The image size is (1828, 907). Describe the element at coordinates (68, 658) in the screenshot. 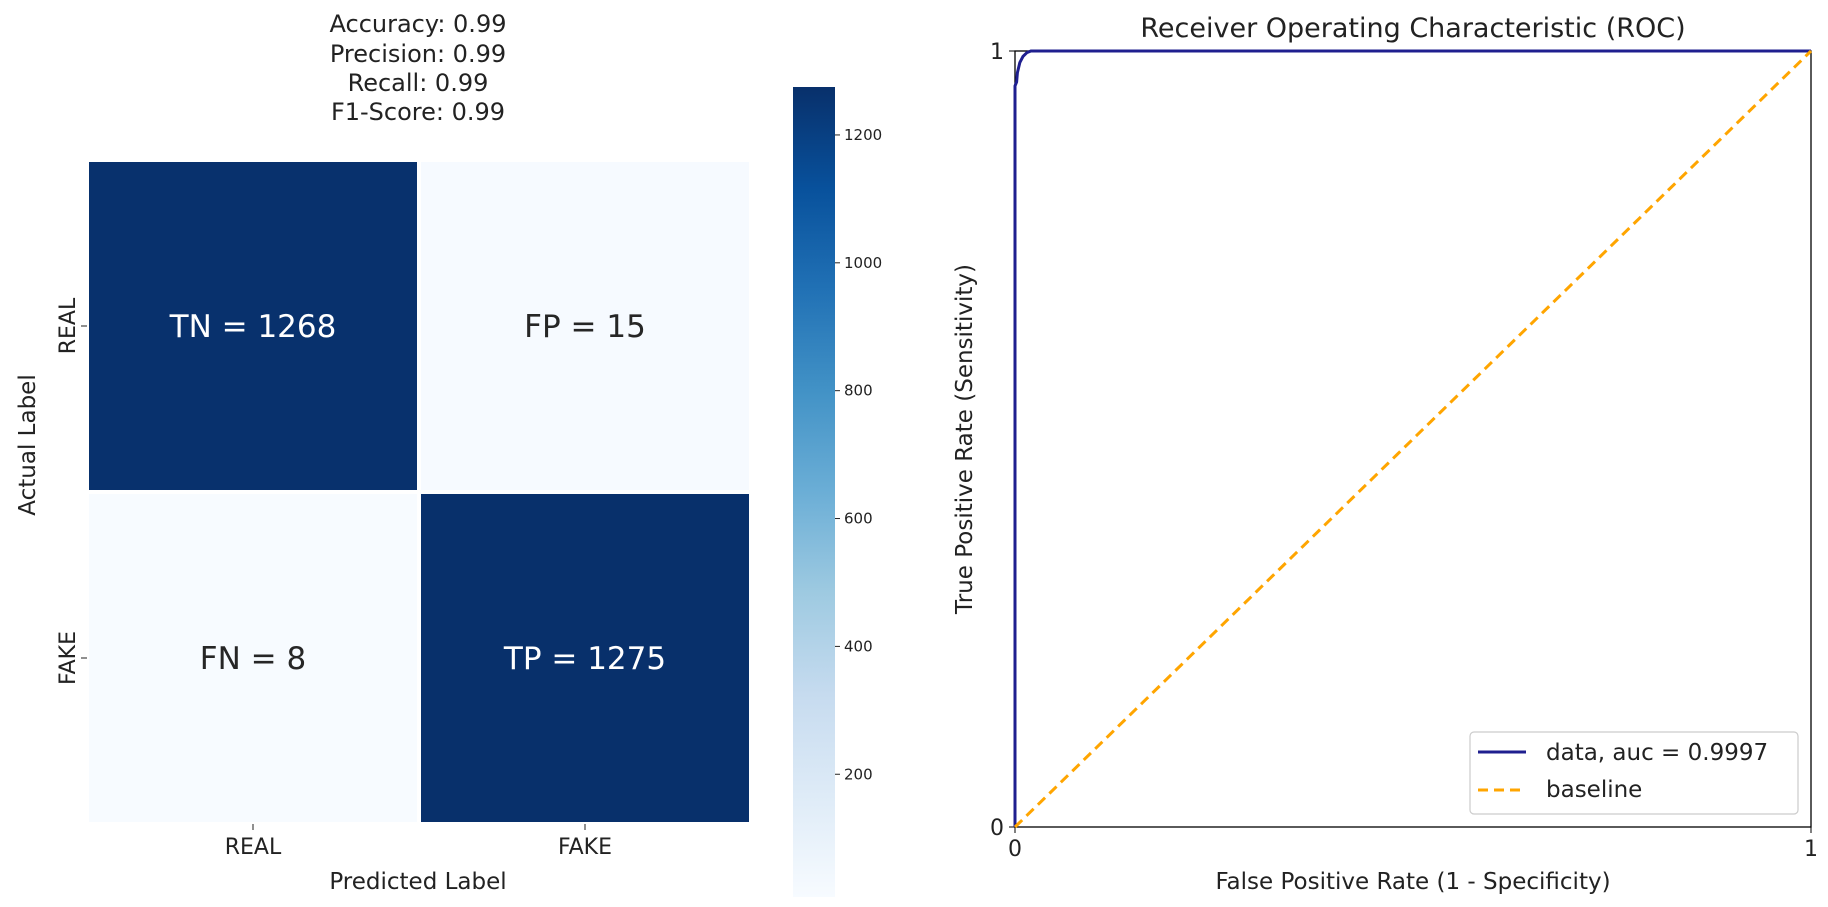

I see `heatmap-y-tick-fake: FAKE` at that location.